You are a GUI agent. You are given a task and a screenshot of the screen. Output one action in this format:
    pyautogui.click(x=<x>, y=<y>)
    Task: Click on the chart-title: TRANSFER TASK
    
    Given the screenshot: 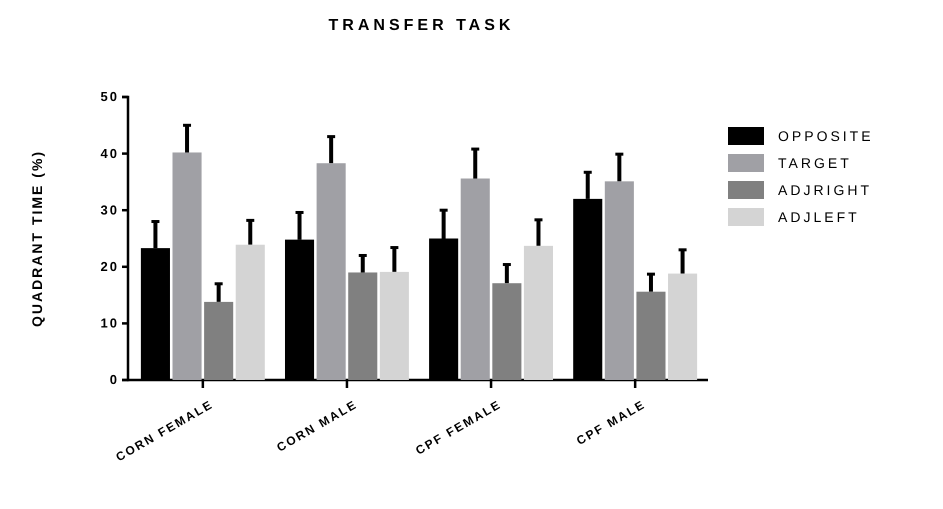 What is the action you would take?
    pyautogui.click(x=421, y=25)
    